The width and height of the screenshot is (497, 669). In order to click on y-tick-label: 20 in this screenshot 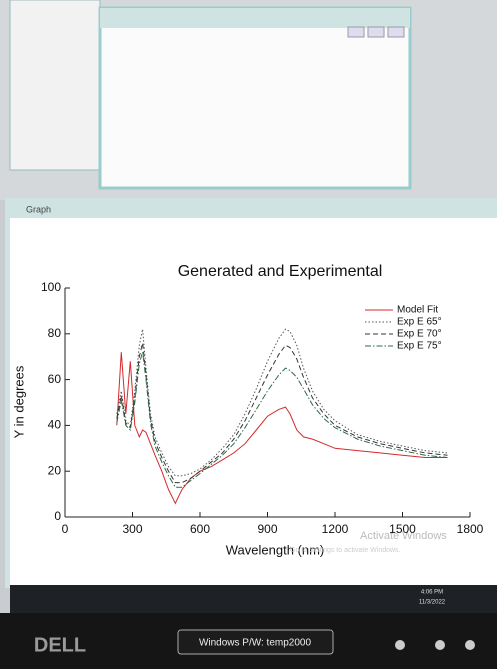, I will do `click(55, 470)`.